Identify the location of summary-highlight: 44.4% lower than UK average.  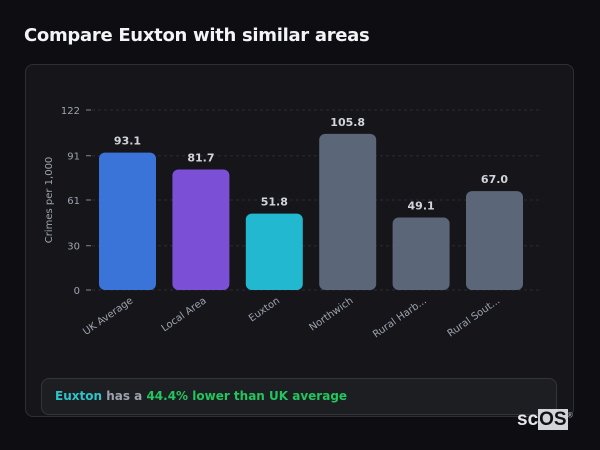
(247, 396).